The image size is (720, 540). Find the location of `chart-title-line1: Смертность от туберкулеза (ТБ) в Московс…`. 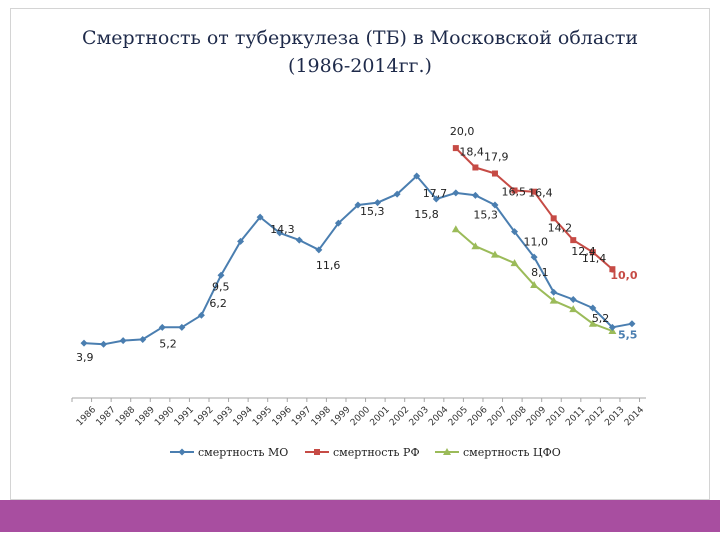

chart-title-line1: Смертность от туберкулеза (ТБ) в Московс… is located at coordinates (360, 38).